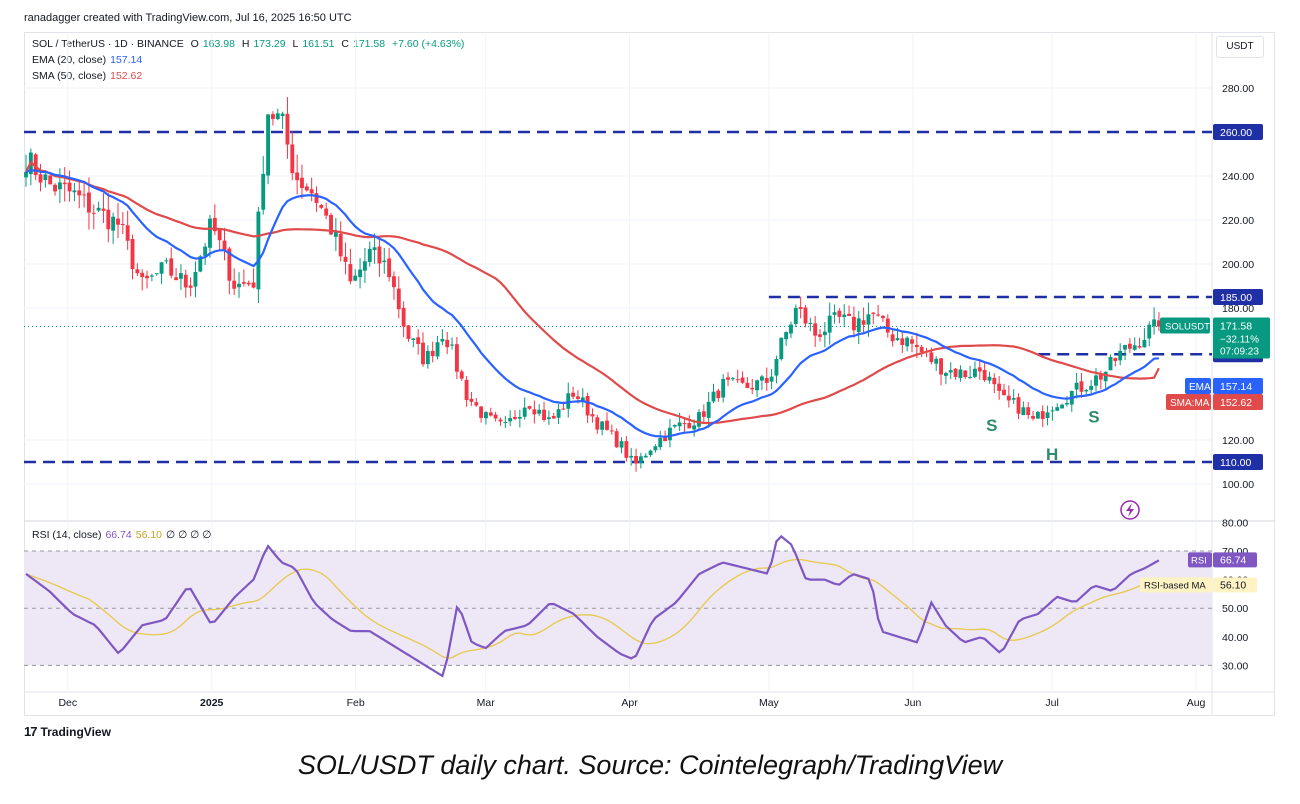 This screenshot has height=804, width=1300. I want to click on close-value: 171.58, so click(369, 44).